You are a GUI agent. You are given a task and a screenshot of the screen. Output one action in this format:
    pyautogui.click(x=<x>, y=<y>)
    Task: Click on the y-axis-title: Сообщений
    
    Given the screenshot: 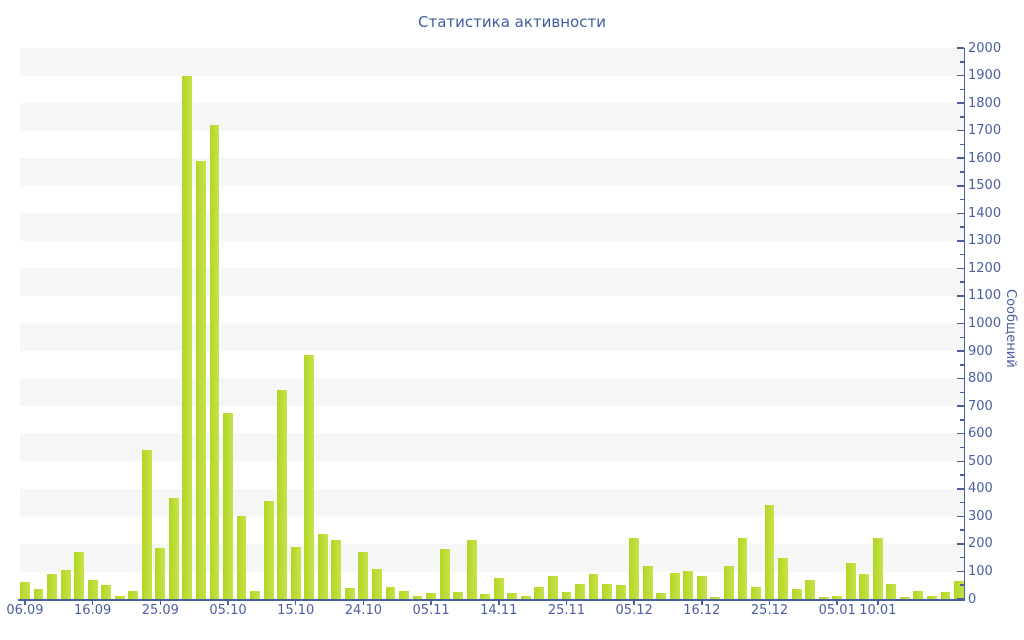 What is the action you would take?
    pyautogui.click(x=1010, y=328)
    